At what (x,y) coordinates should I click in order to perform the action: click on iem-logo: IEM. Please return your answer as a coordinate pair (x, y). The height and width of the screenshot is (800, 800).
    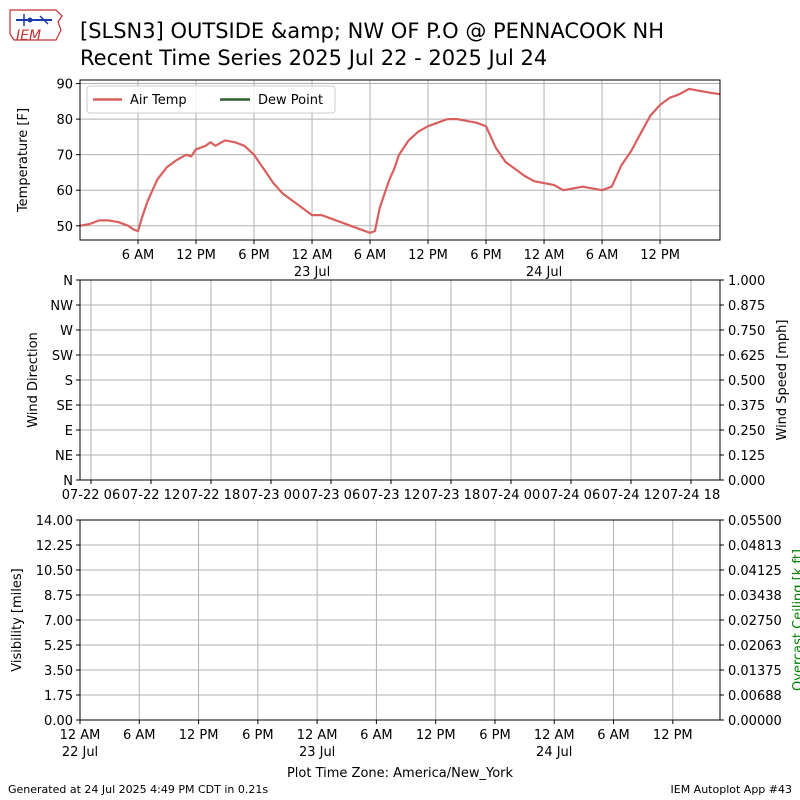
    Looking at the image, I should click on (35, 28).